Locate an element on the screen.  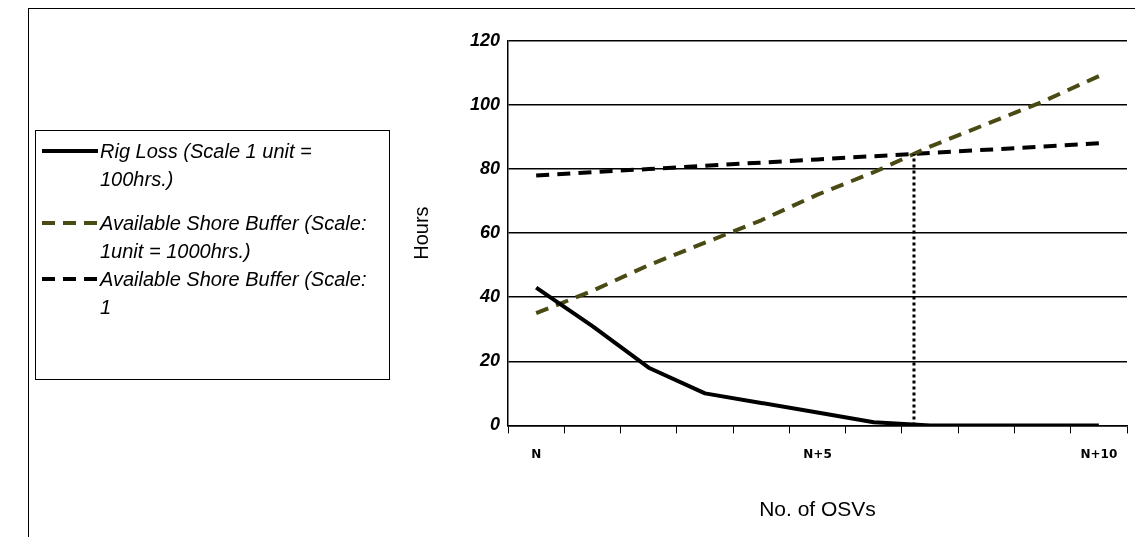
legend-label: Available Shore Buffer (Scale: 1 is located at coordinates (234, 293).